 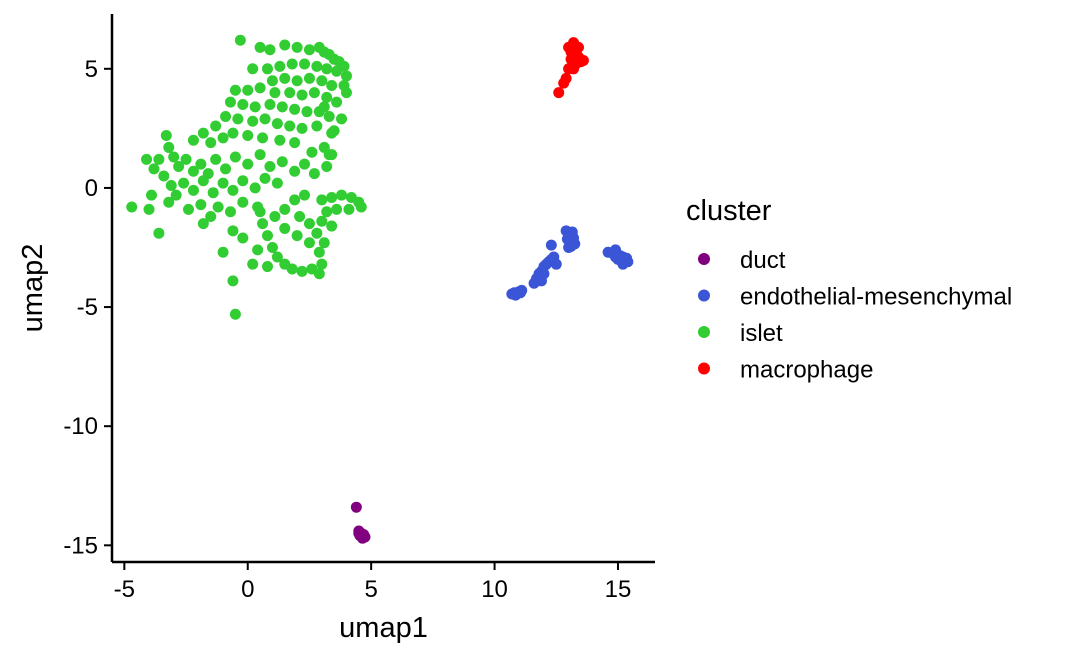 I want to click on x-tick-label: 10, so click(x=494, y=589).